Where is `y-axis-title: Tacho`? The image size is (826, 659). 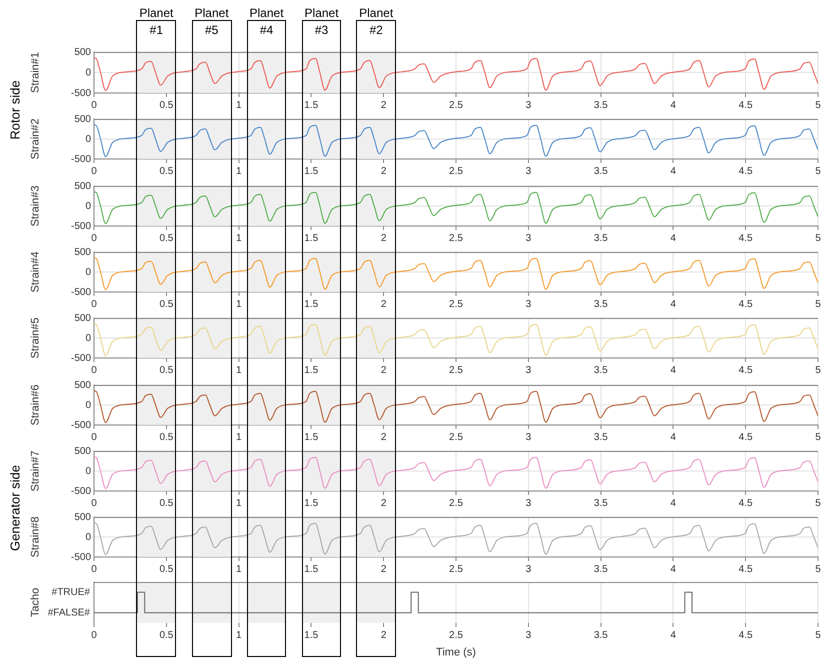
y-axis-title: Tacho is located at coordinates (36, 603).